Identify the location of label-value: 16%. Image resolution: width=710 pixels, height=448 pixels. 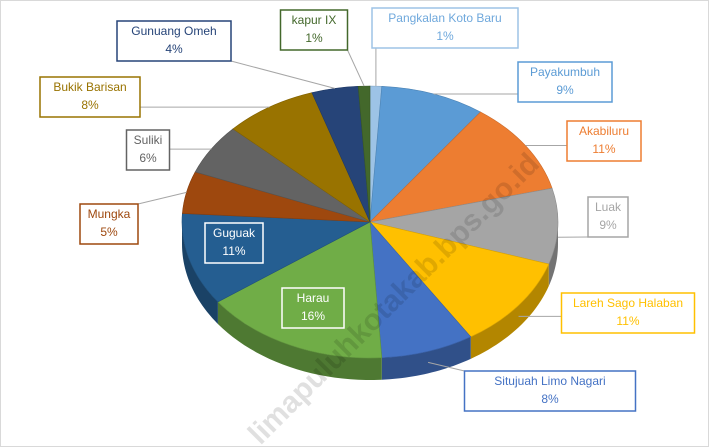
(313, 316).